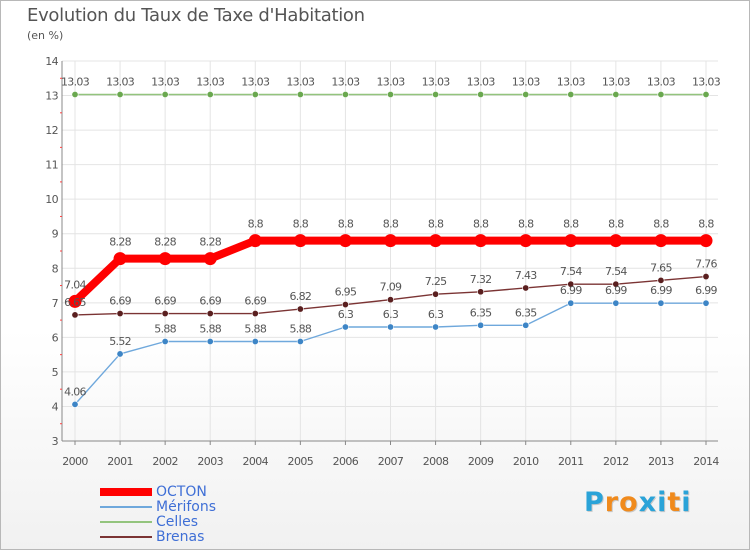  Describe the element at coordinates (126, 492) in the screenshot. I see `legend-swatch-octon` at that location.